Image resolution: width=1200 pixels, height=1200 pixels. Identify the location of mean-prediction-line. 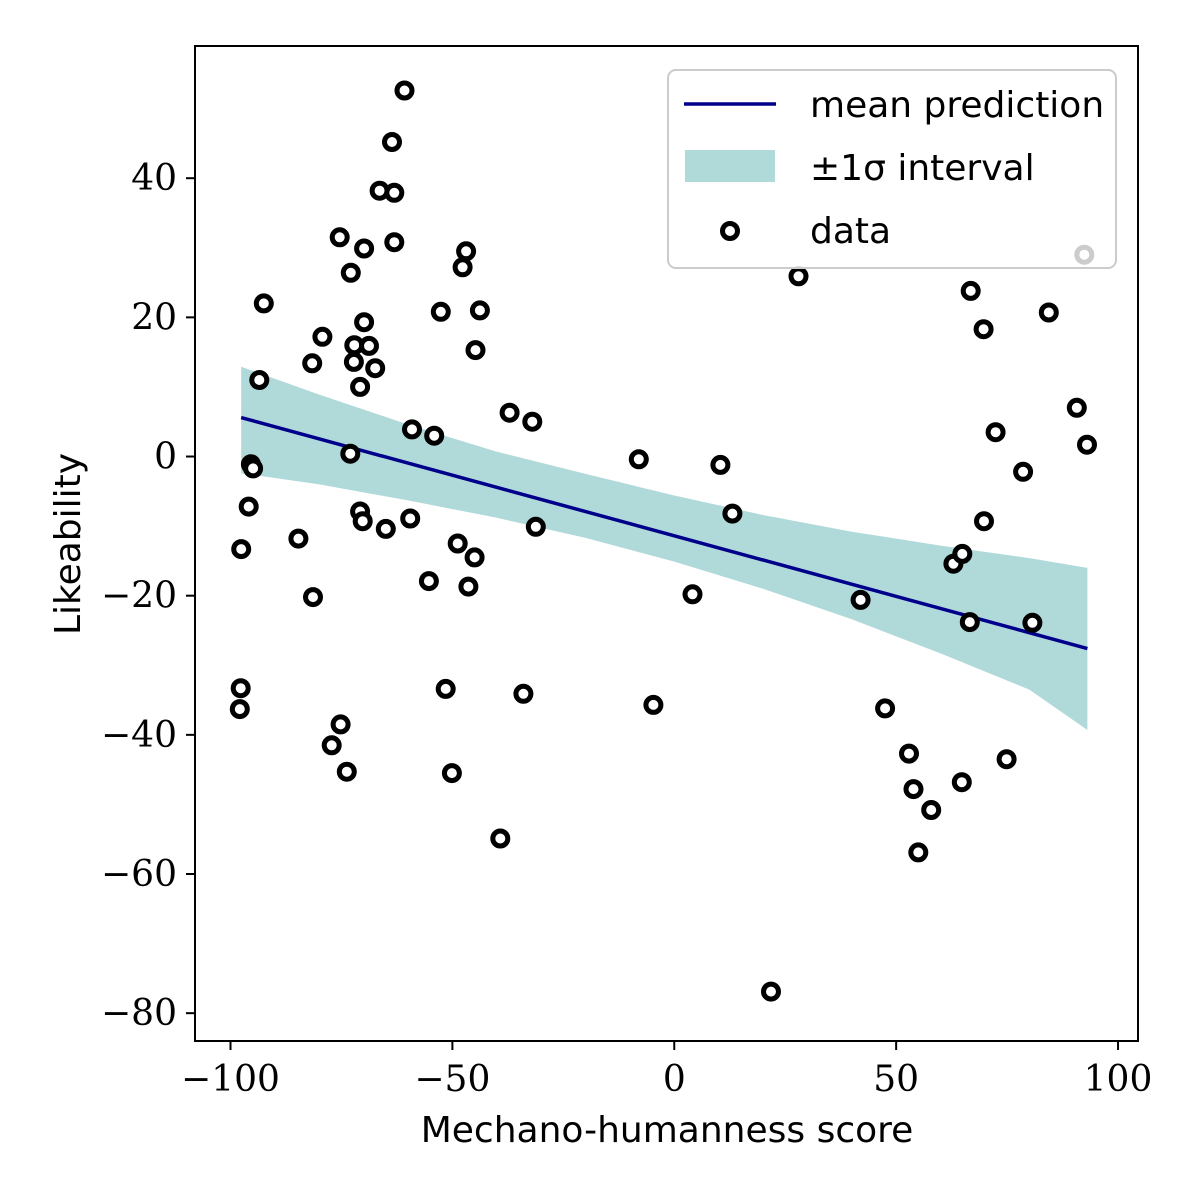
(664, 533).